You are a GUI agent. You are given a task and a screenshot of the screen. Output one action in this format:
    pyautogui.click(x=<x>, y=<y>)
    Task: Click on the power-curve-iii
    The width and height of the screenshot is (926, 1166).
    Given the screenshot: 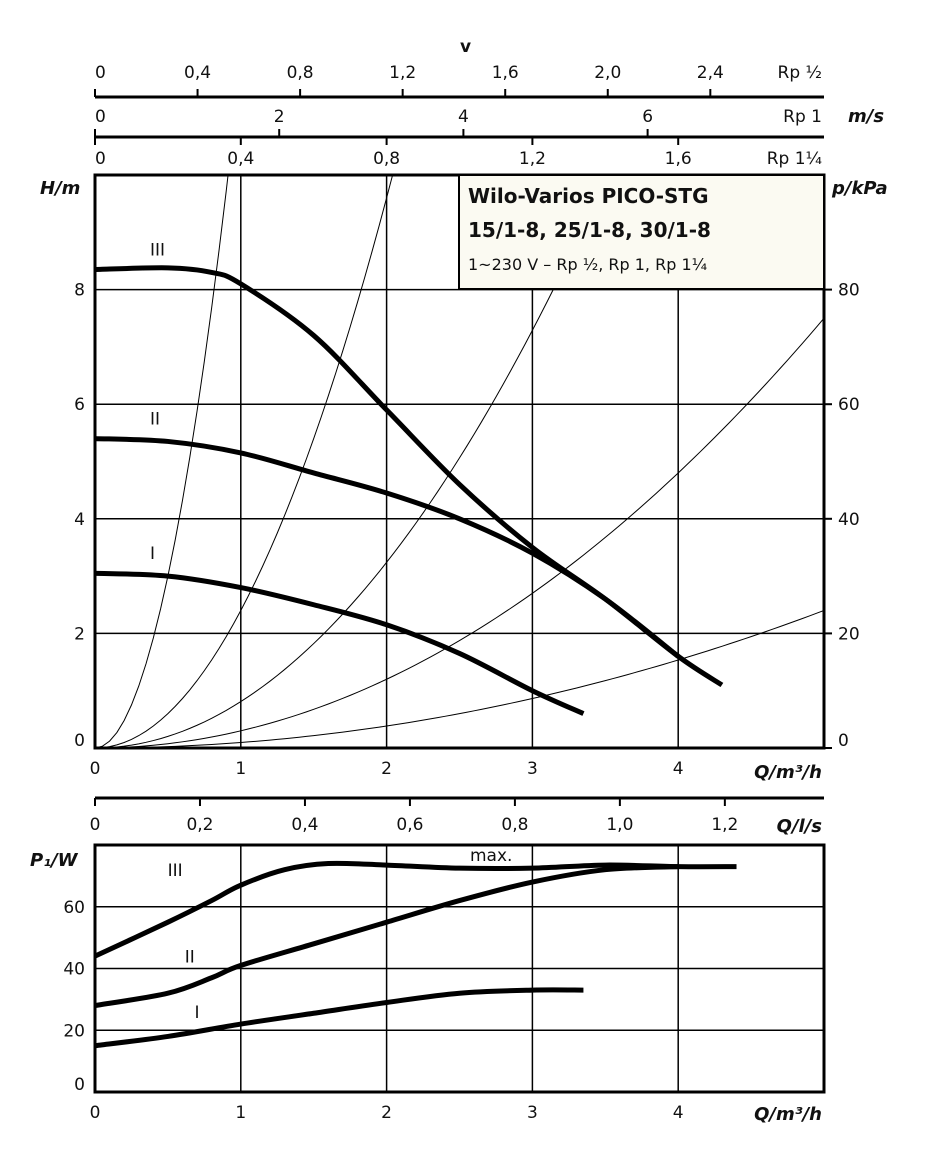 What is the action you would take?
    pyautogui.click(x=415, y=909)
    